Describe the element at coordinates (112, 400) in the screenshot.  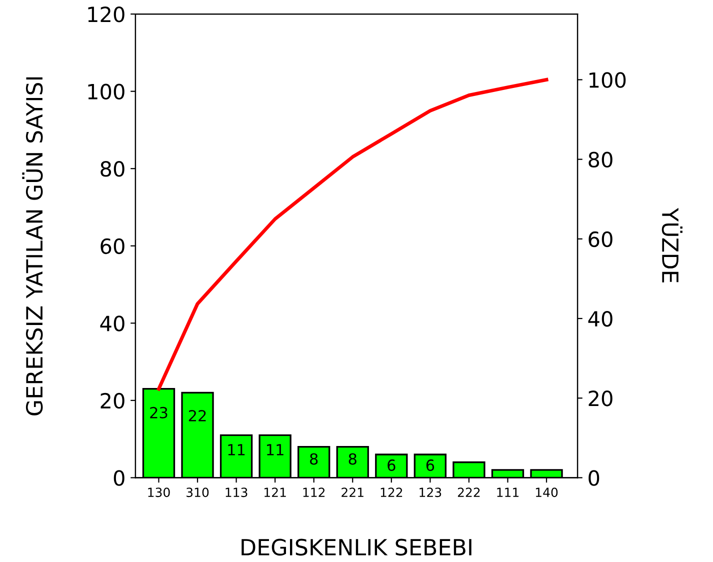
I see `y-tick-label: 20` at that location.